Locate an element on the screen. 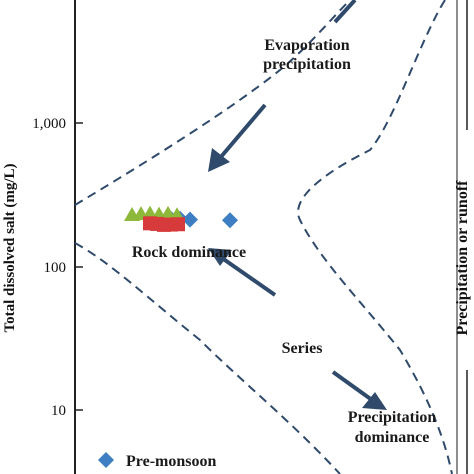 Image resolution: width=474 pixels, height=474 pixels. arrow-series-shaft is located at coordinates (248, 276).